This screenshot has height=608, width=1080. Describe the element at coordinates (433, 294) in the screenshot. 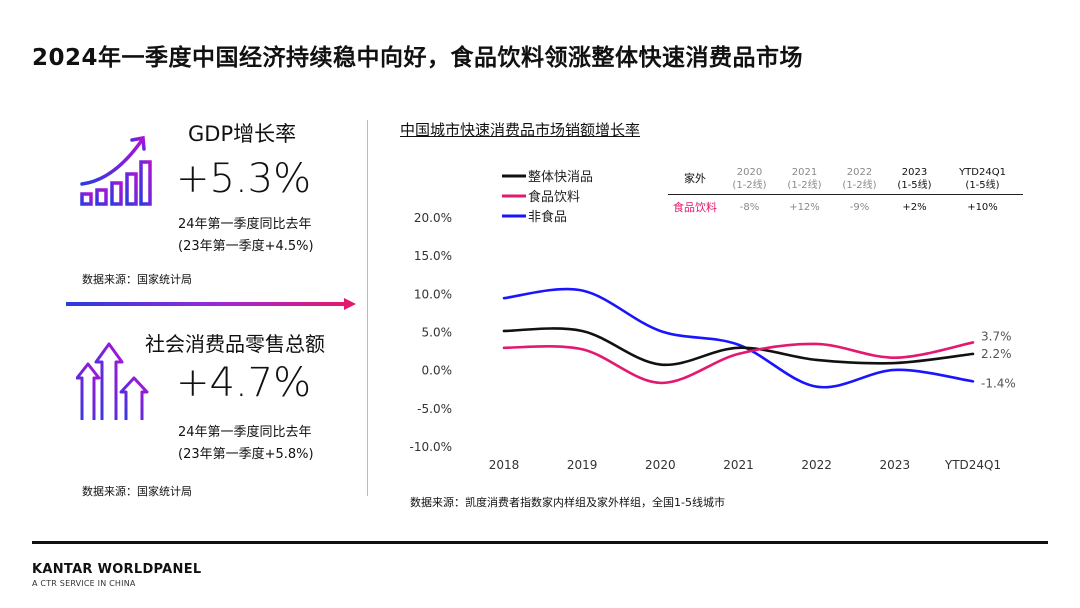

I see `y-tick-label: 10.0%` at that location.